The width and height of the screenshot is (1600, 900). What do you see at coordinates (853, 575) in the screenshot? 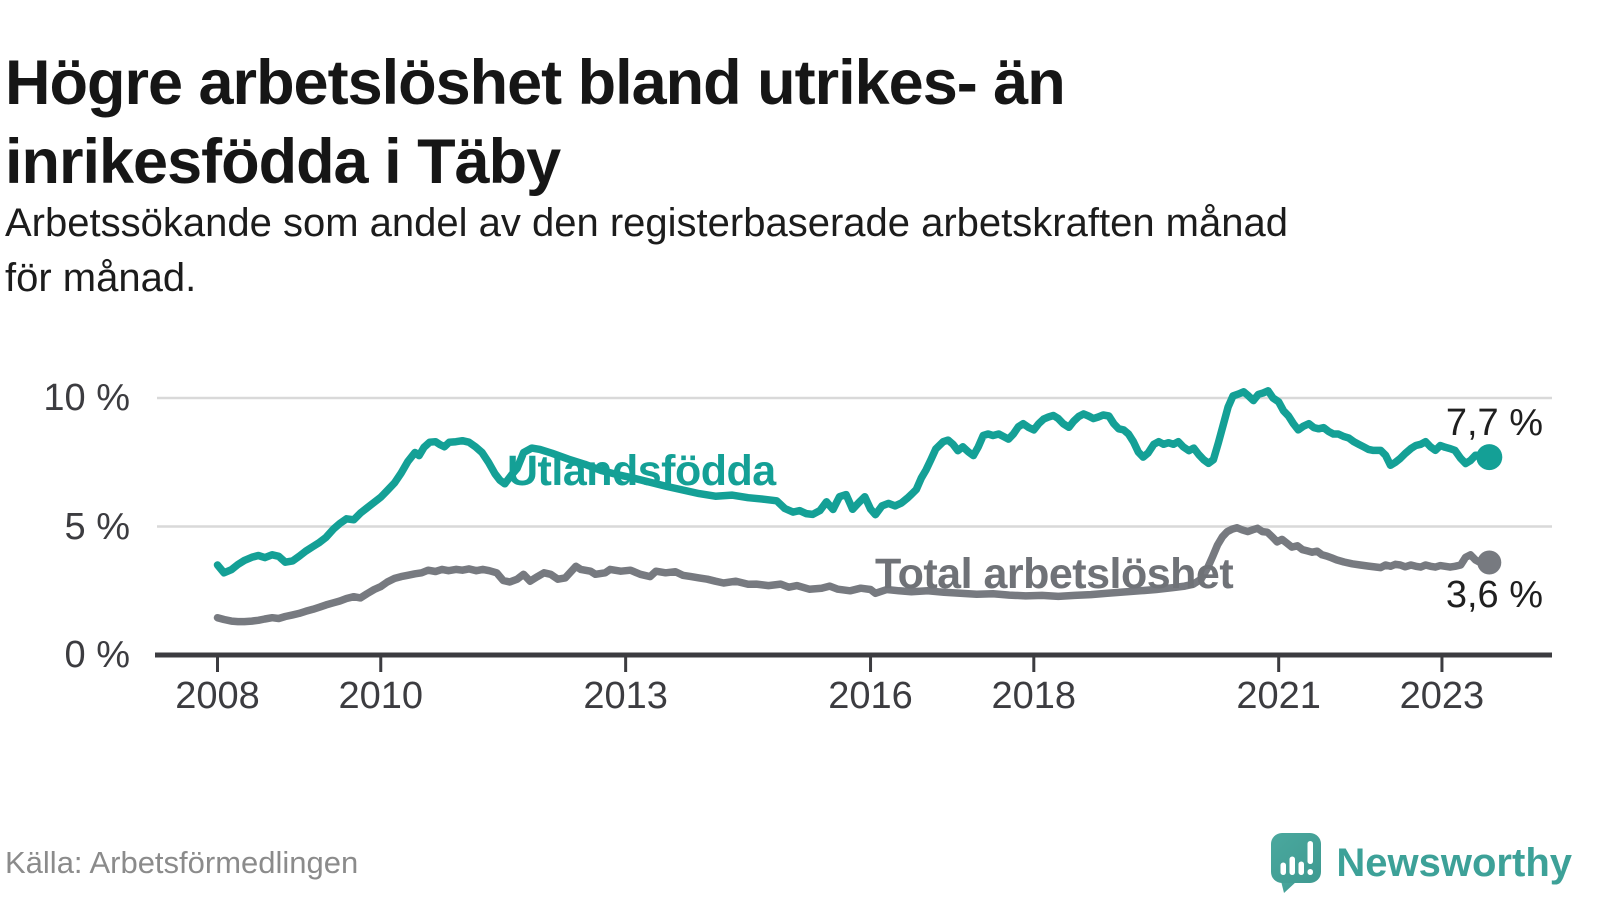
I see `series-line-total-arbetsloshet` at bounding box center [853, 575].